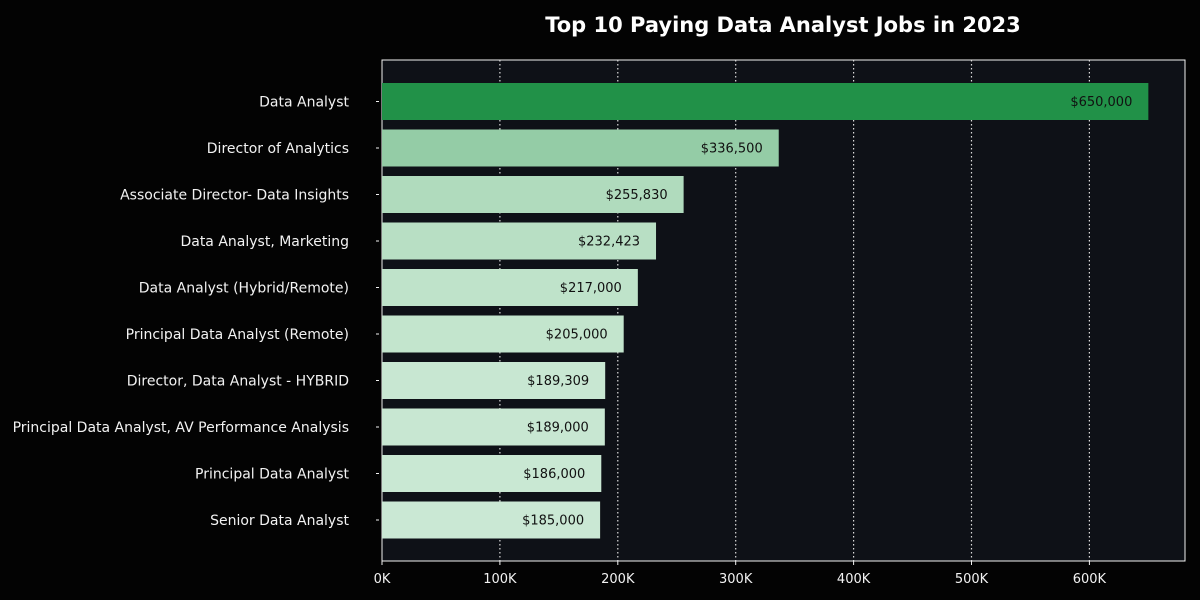 Image resolution: width=1200 pixels, height=600 pixels. Describe the element at coordinates (783, 25) in the screenshot. I see `chart-title: Top 10 Paying Data Analyst Jobs in 2023` at that location.